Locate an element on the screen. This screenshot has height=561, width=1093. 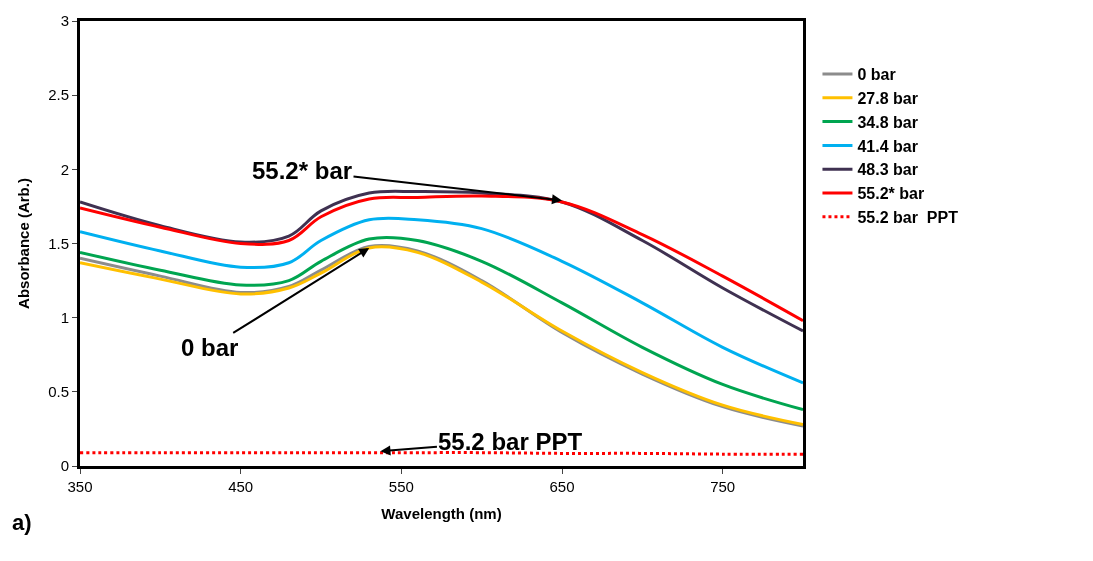
annotation: 0 bar is located at coordinates (210, 347).